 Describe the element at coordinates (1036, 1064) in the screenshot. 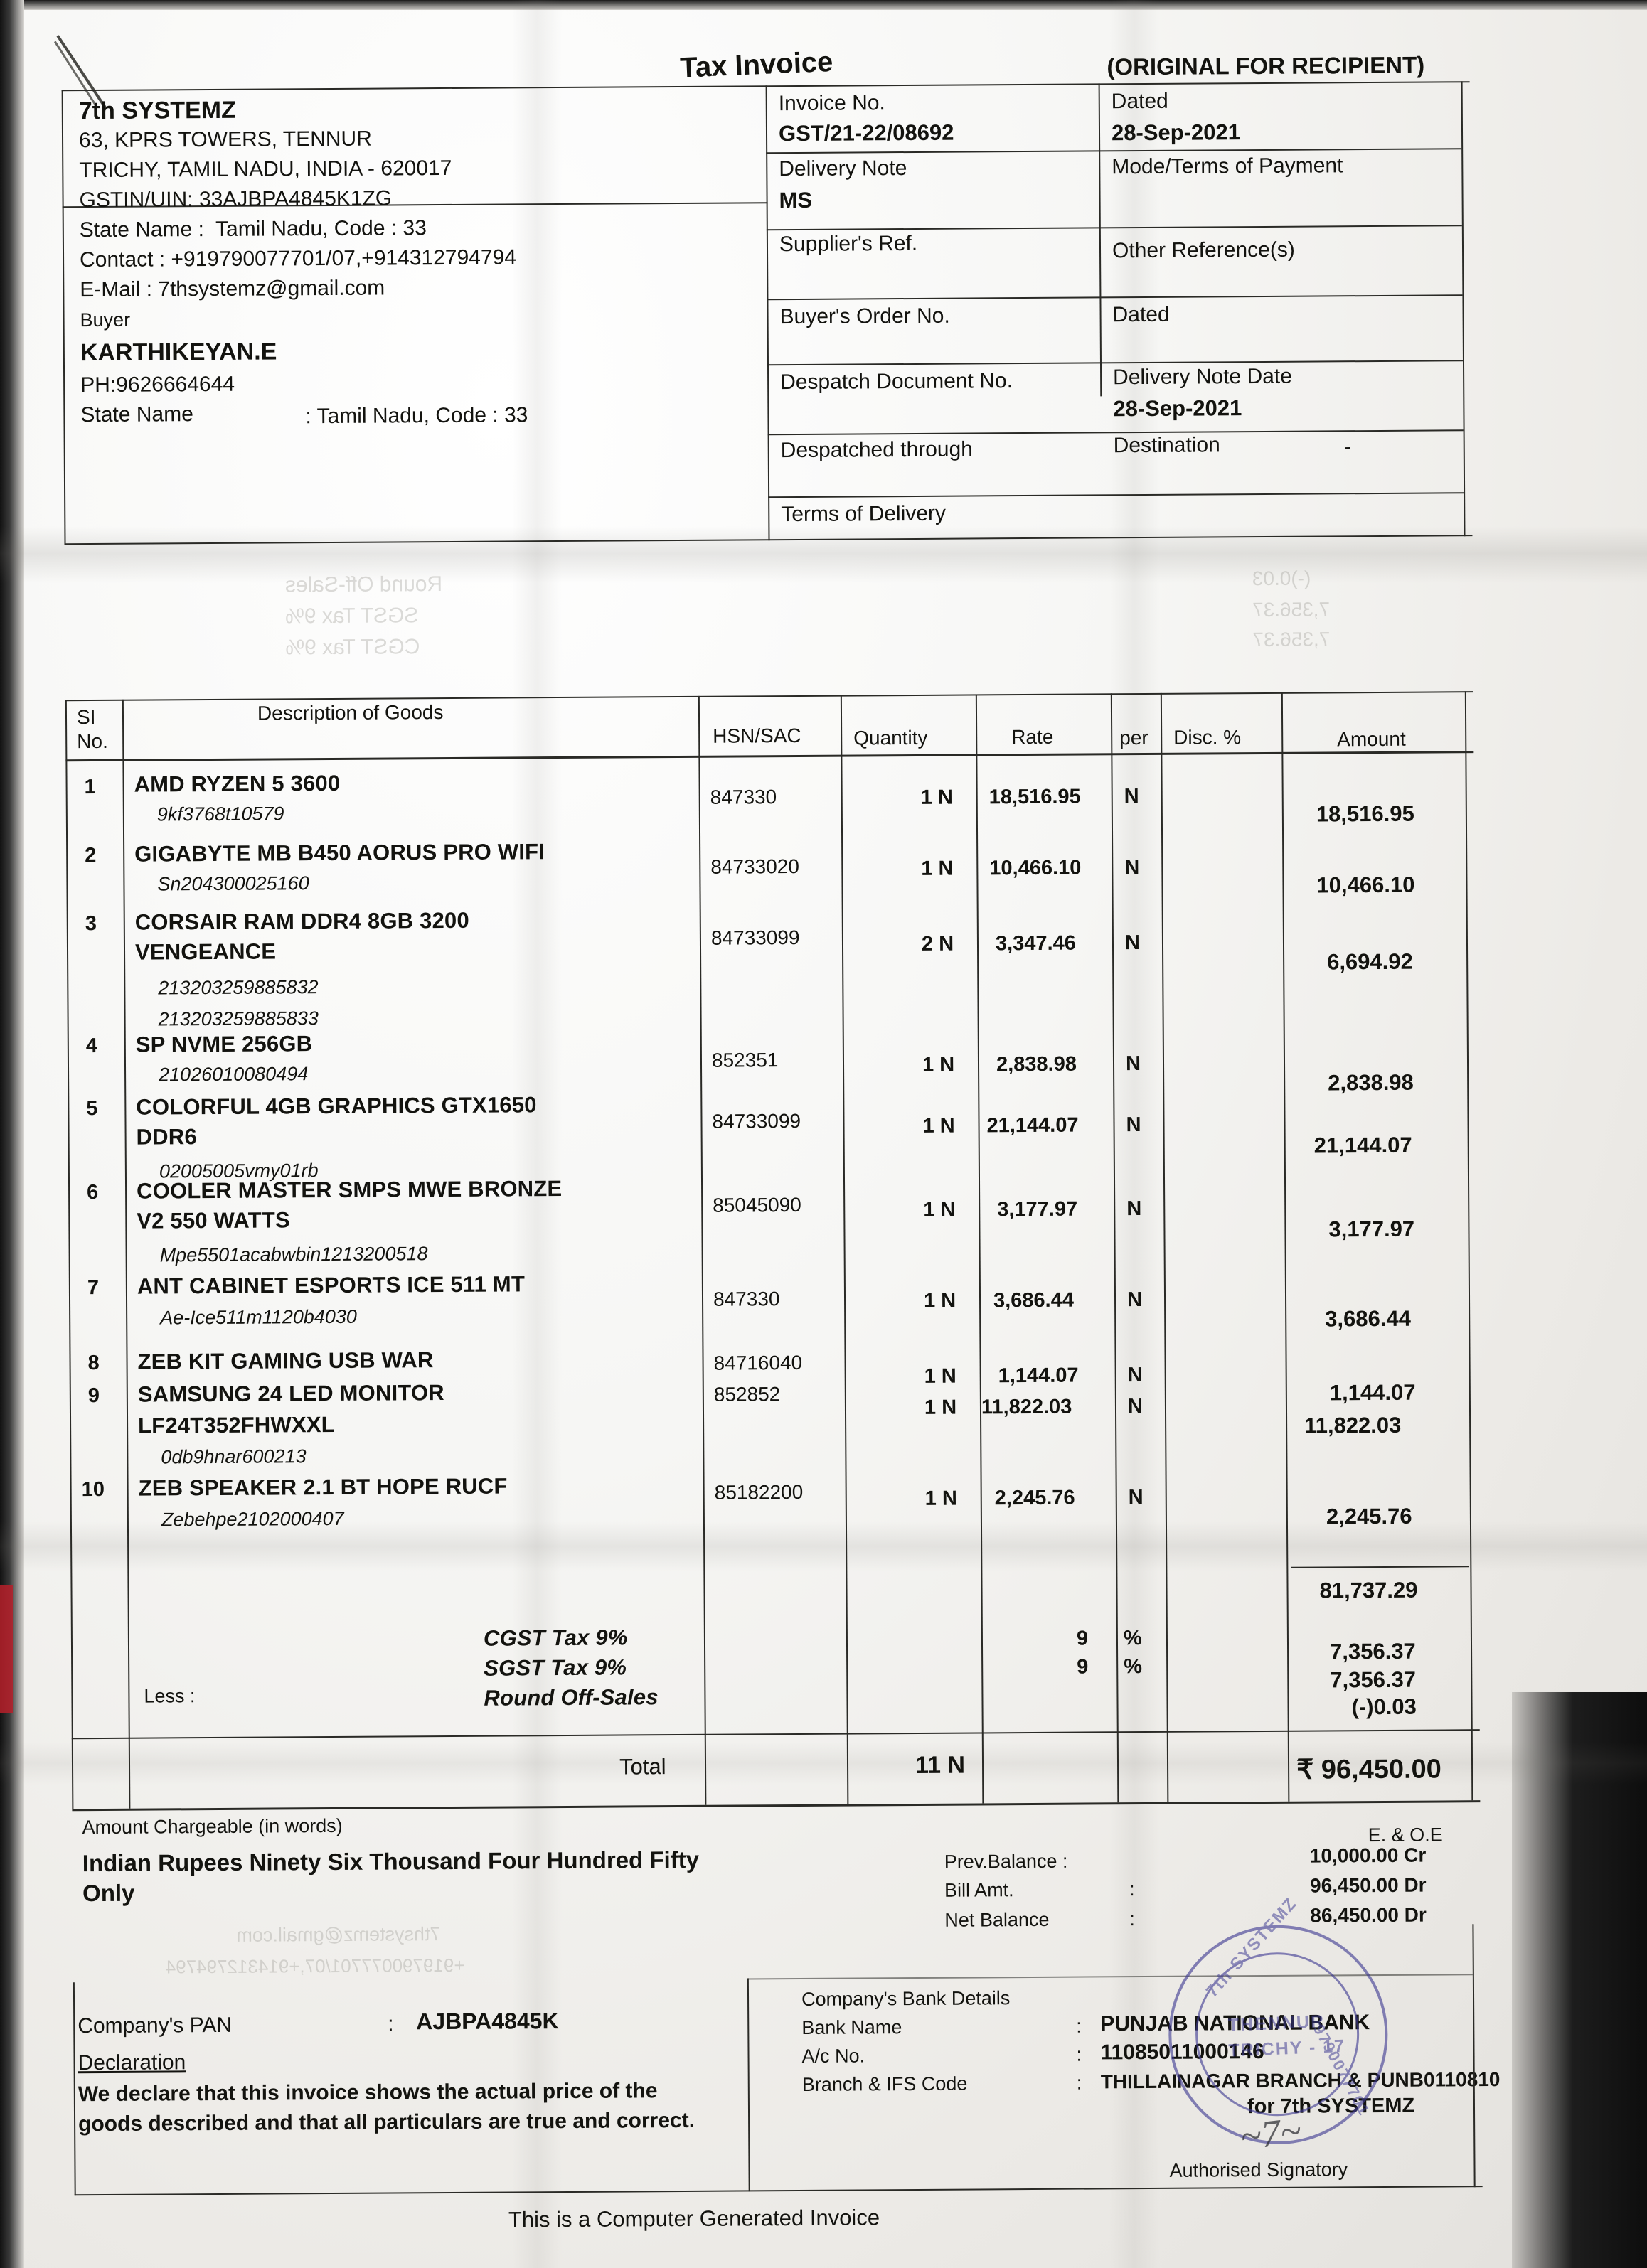

I see `row-rate: 2,838.98` at that location.